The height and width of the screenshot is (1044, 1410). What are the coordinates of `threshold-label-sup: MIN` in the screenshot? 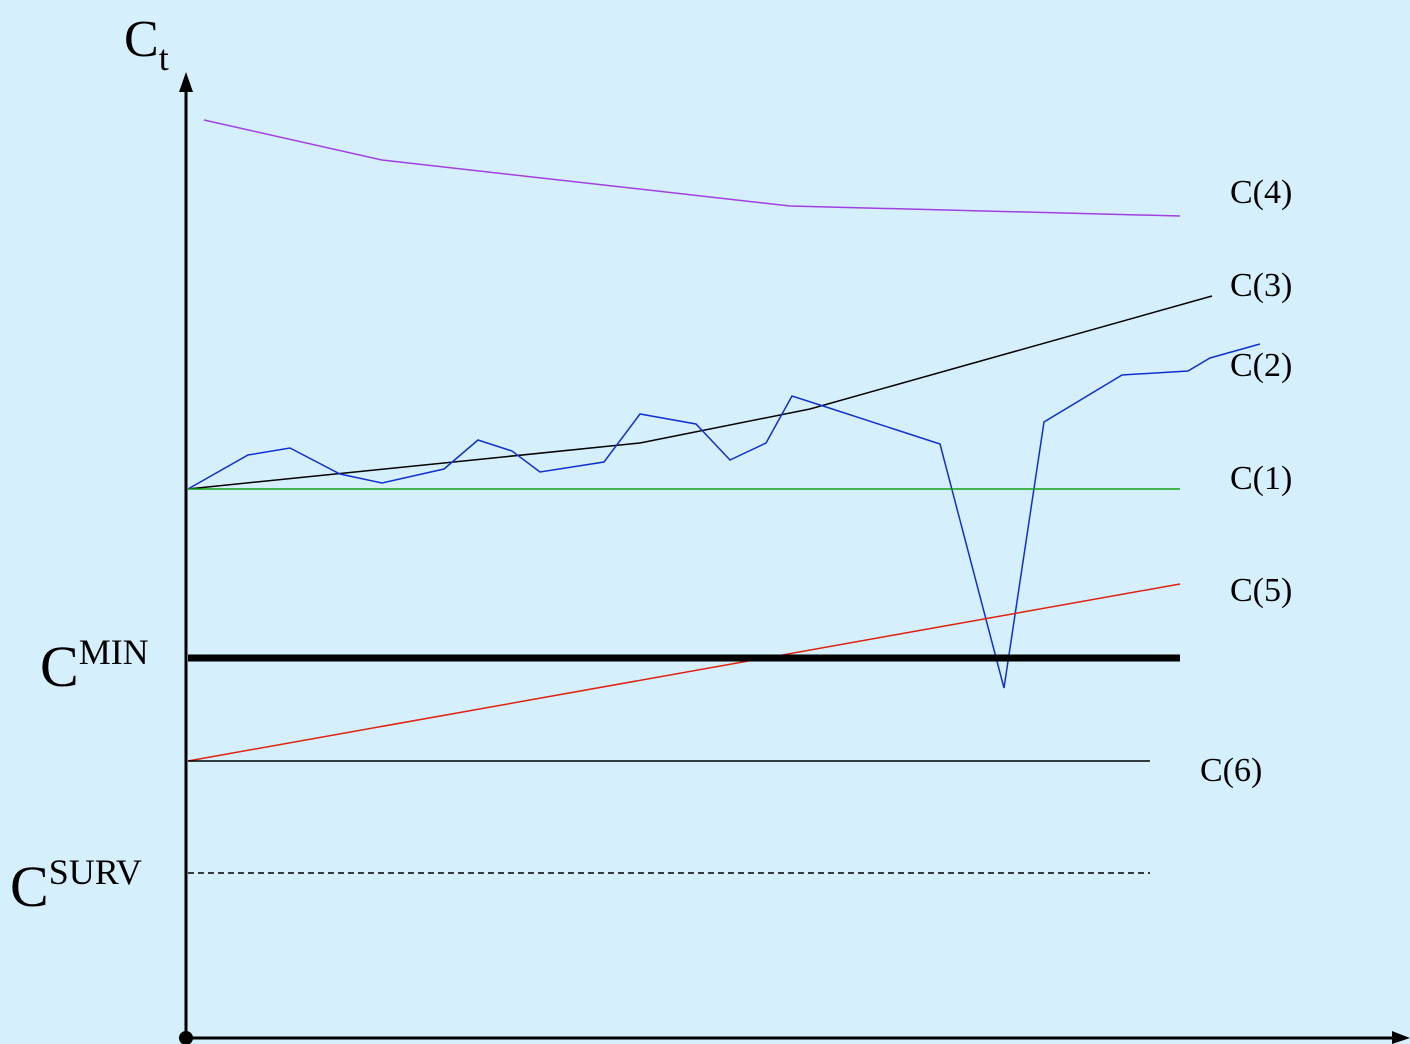 It's located at (114, 652).